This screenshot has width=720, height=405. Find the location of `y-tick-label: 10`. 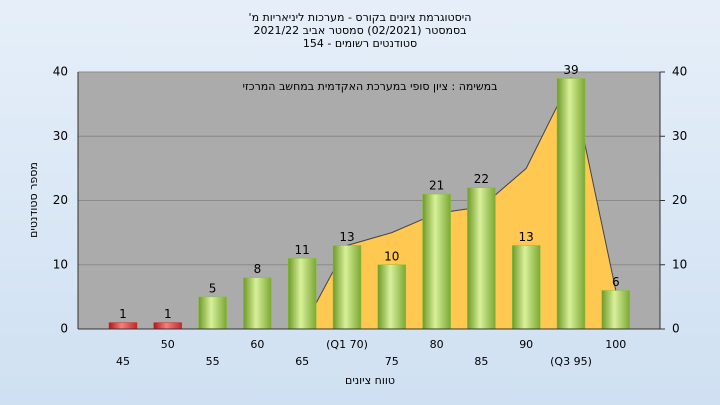

y-tick-label: 10 is located at coordinates (60, 264).